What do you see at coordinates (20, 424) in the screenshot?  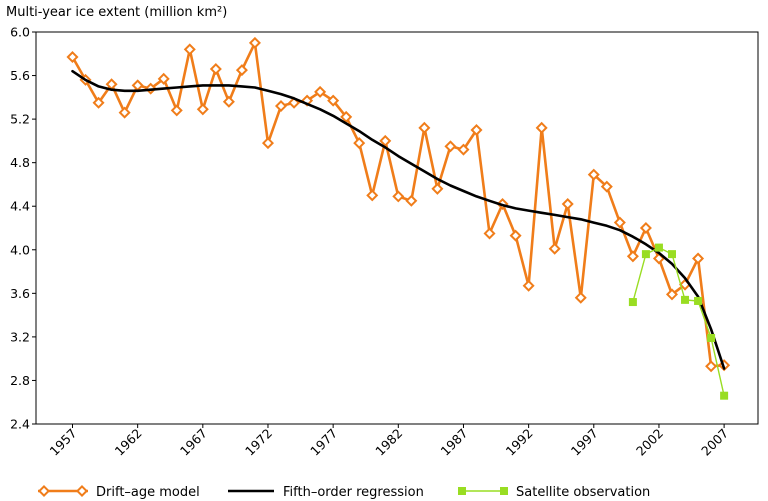 I see `y-tick-label: 2.4` at bounding box center [20, 424].